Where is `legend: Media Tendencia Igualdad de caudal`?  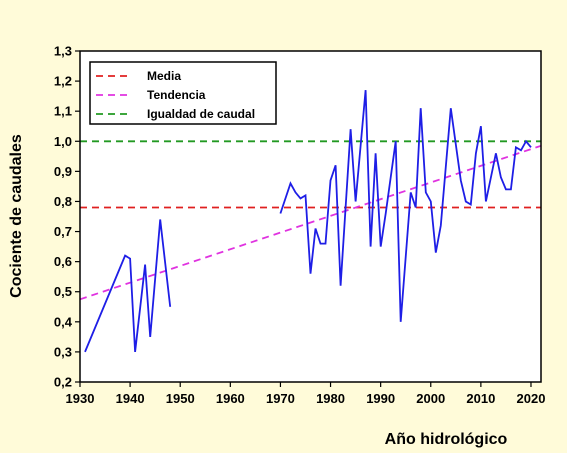 legend: Media Tendencia Igualdad de caudal is located at coordinates (183, 93).